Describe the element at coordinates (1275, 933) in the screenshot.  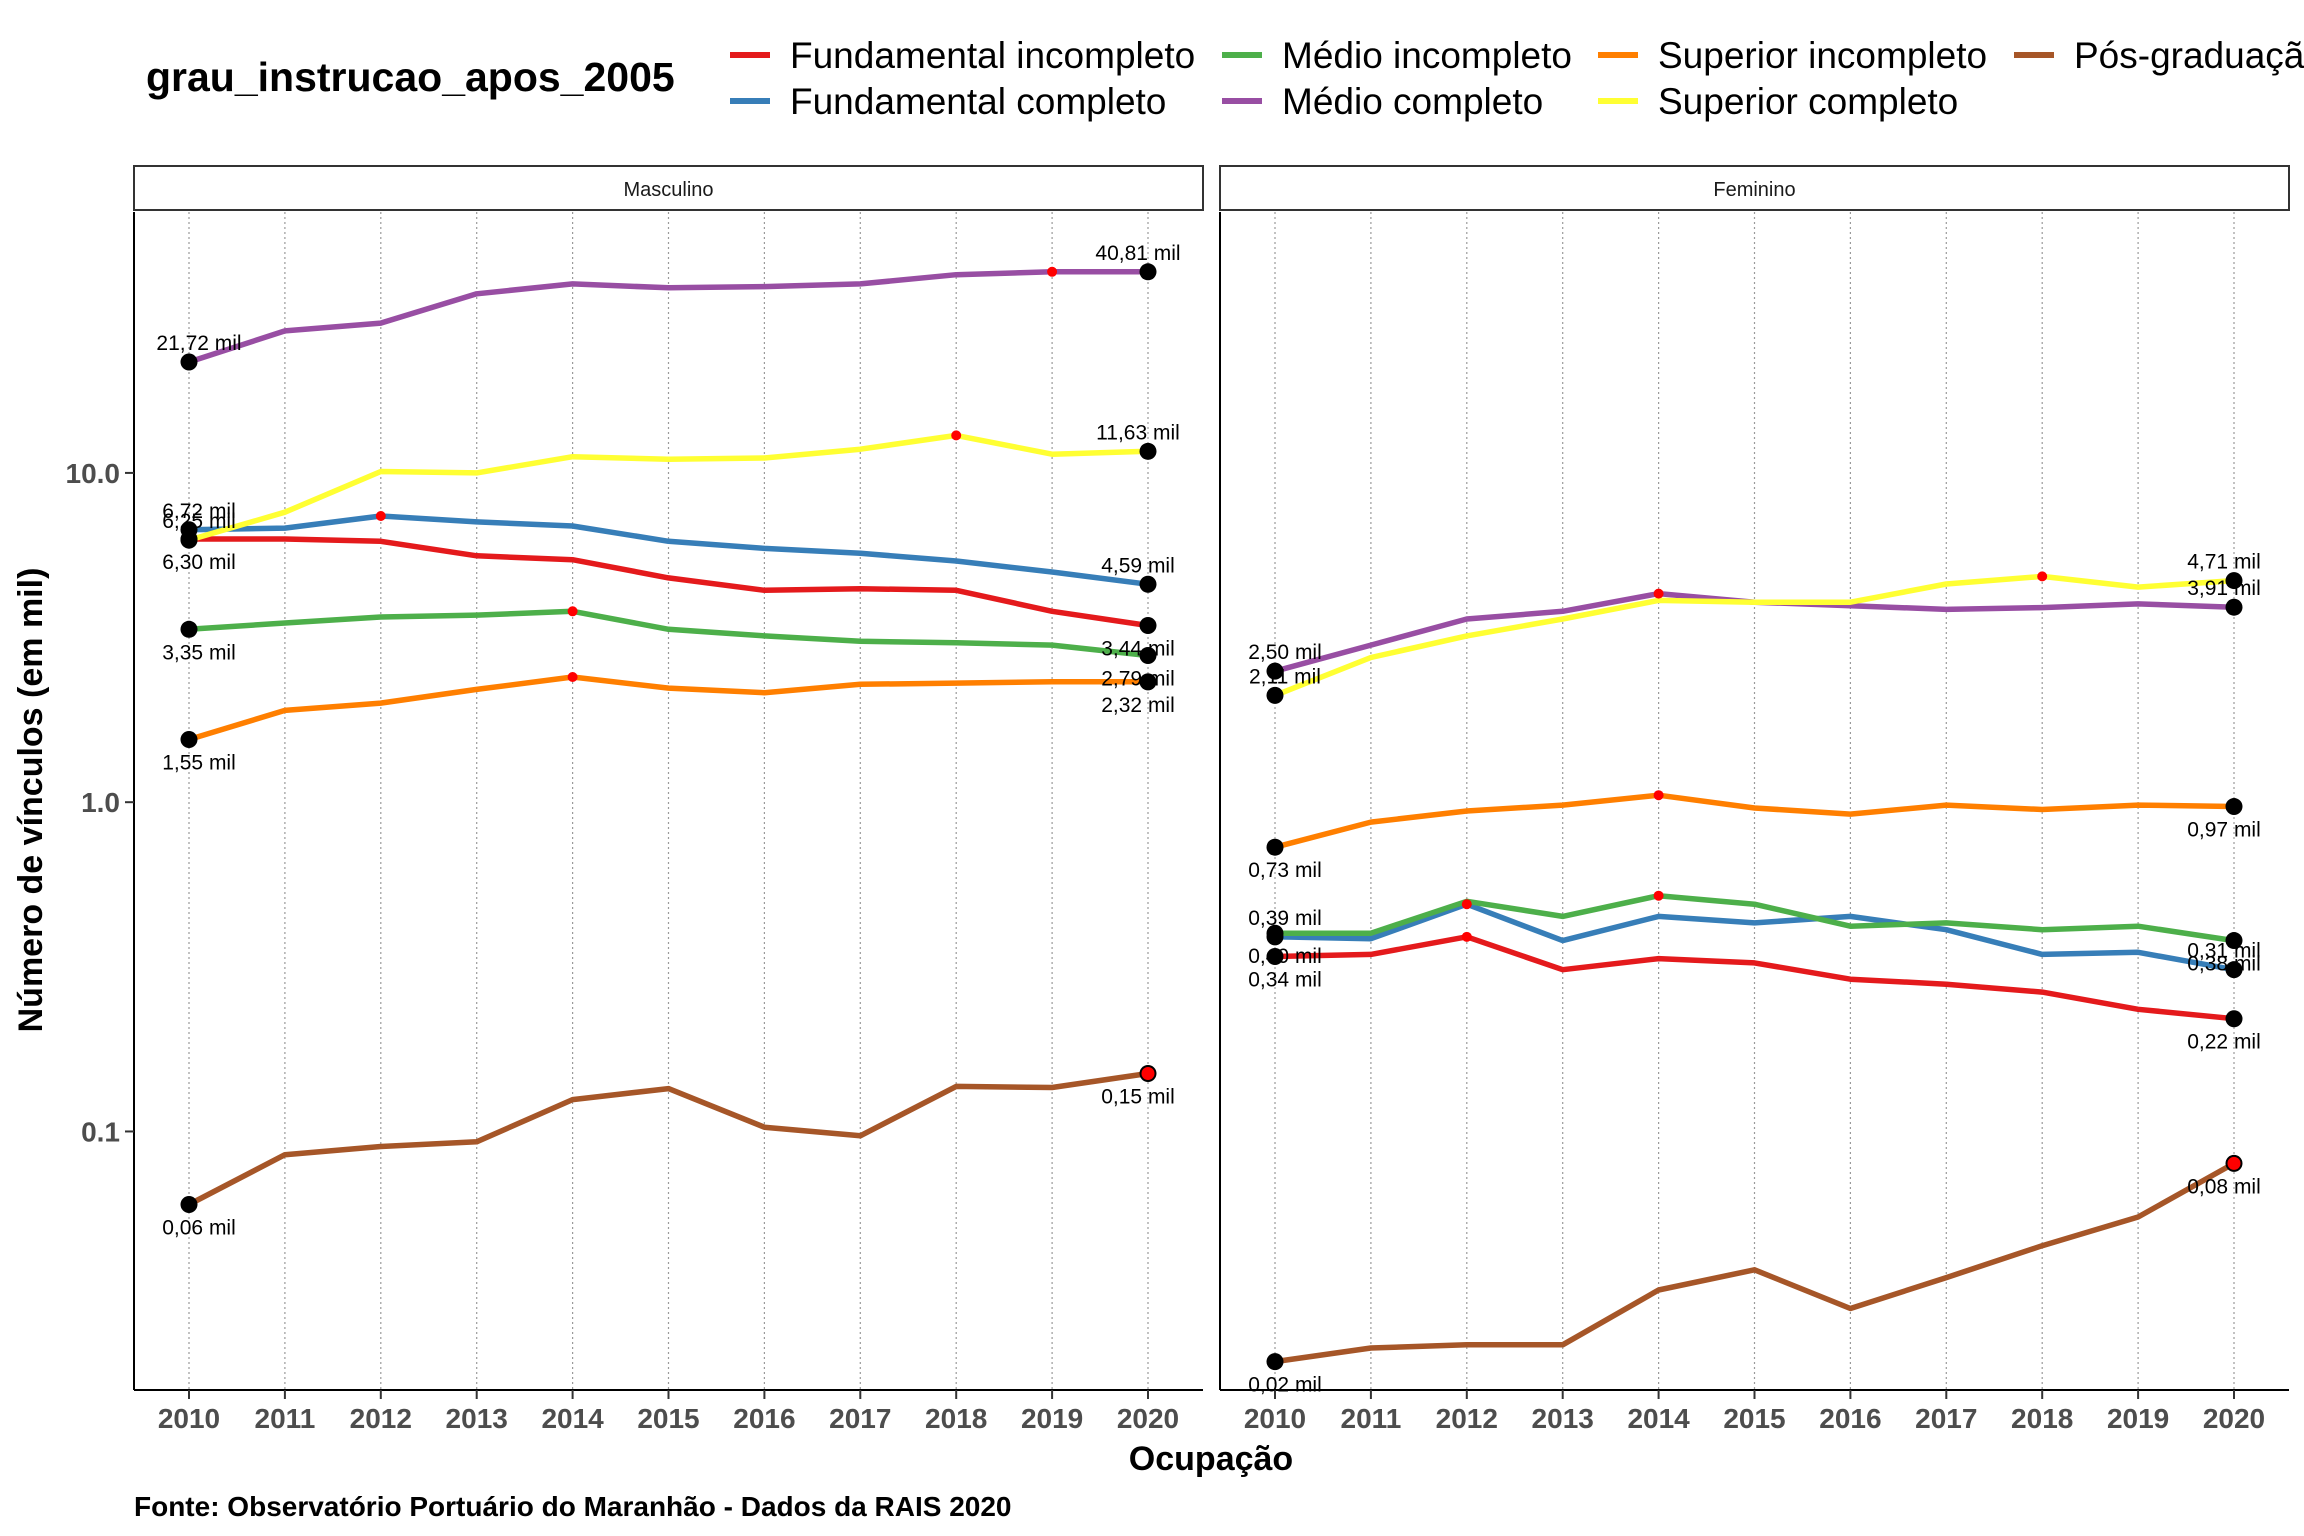
I see `point-start-feminino-medio-incompleto` at that location.